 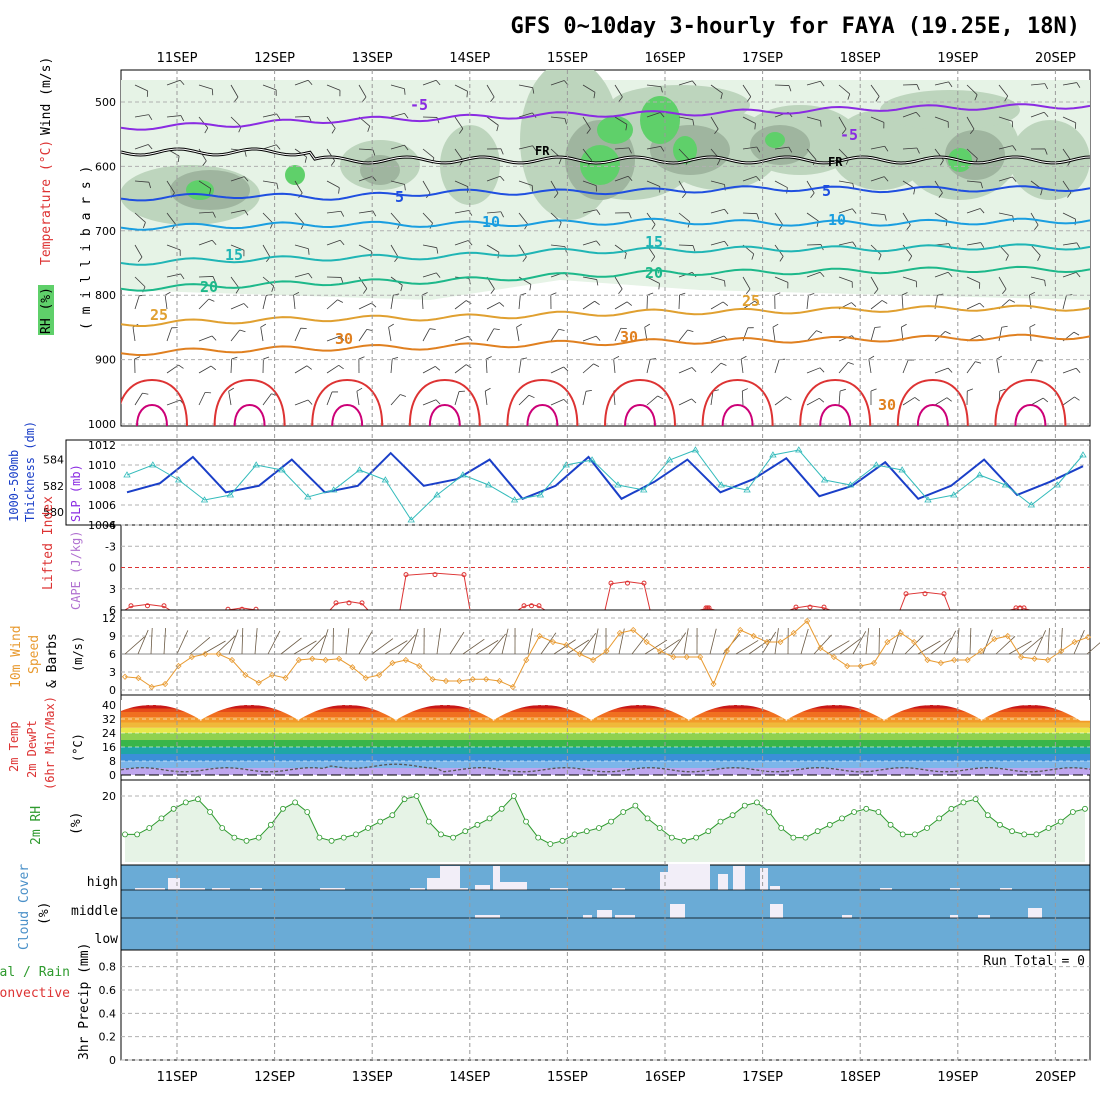 I want to click on isotherm-label: 25, so click(x=751, y=301).